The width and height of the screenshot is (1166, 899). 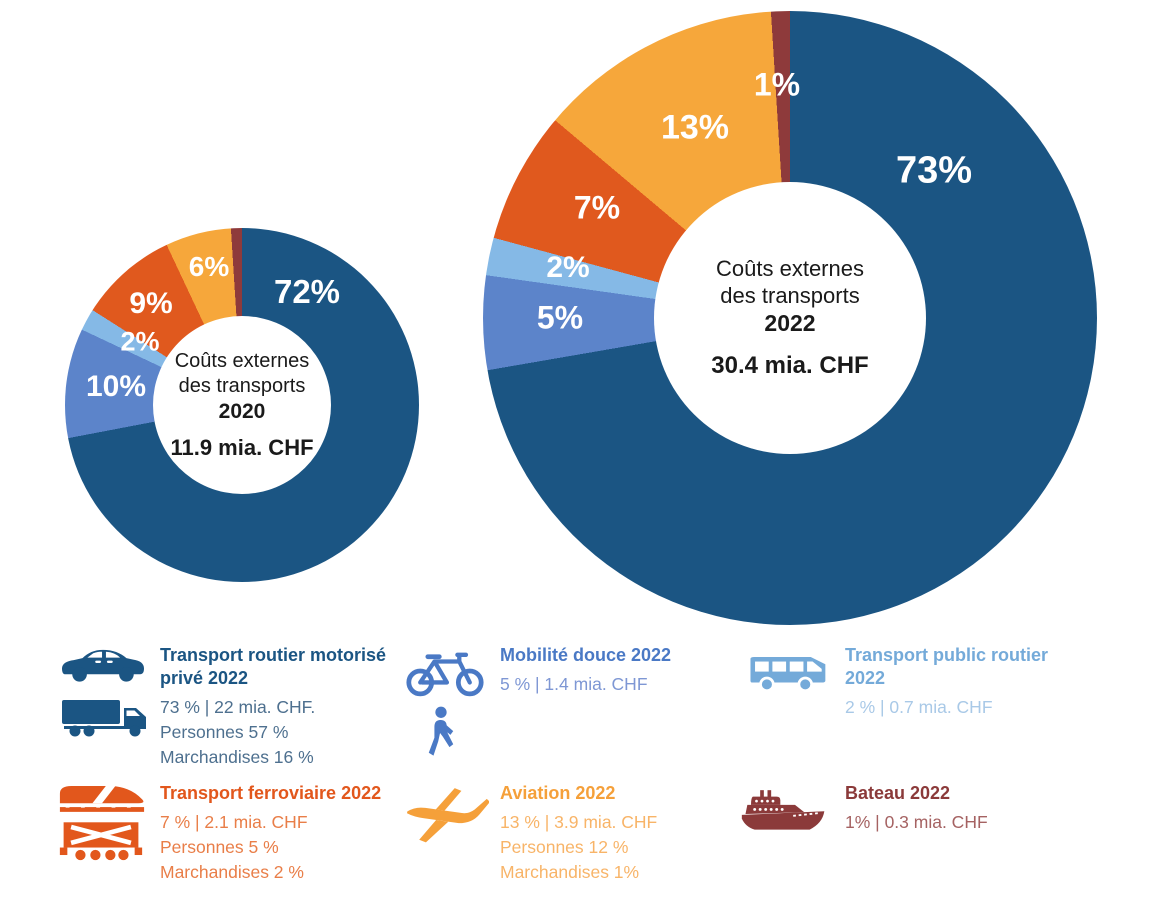 What do you see at coordinates (242, 447) in the screenshot?
I see `center-total: 11.9 mia. CHF` at bounding box center [242, 447].